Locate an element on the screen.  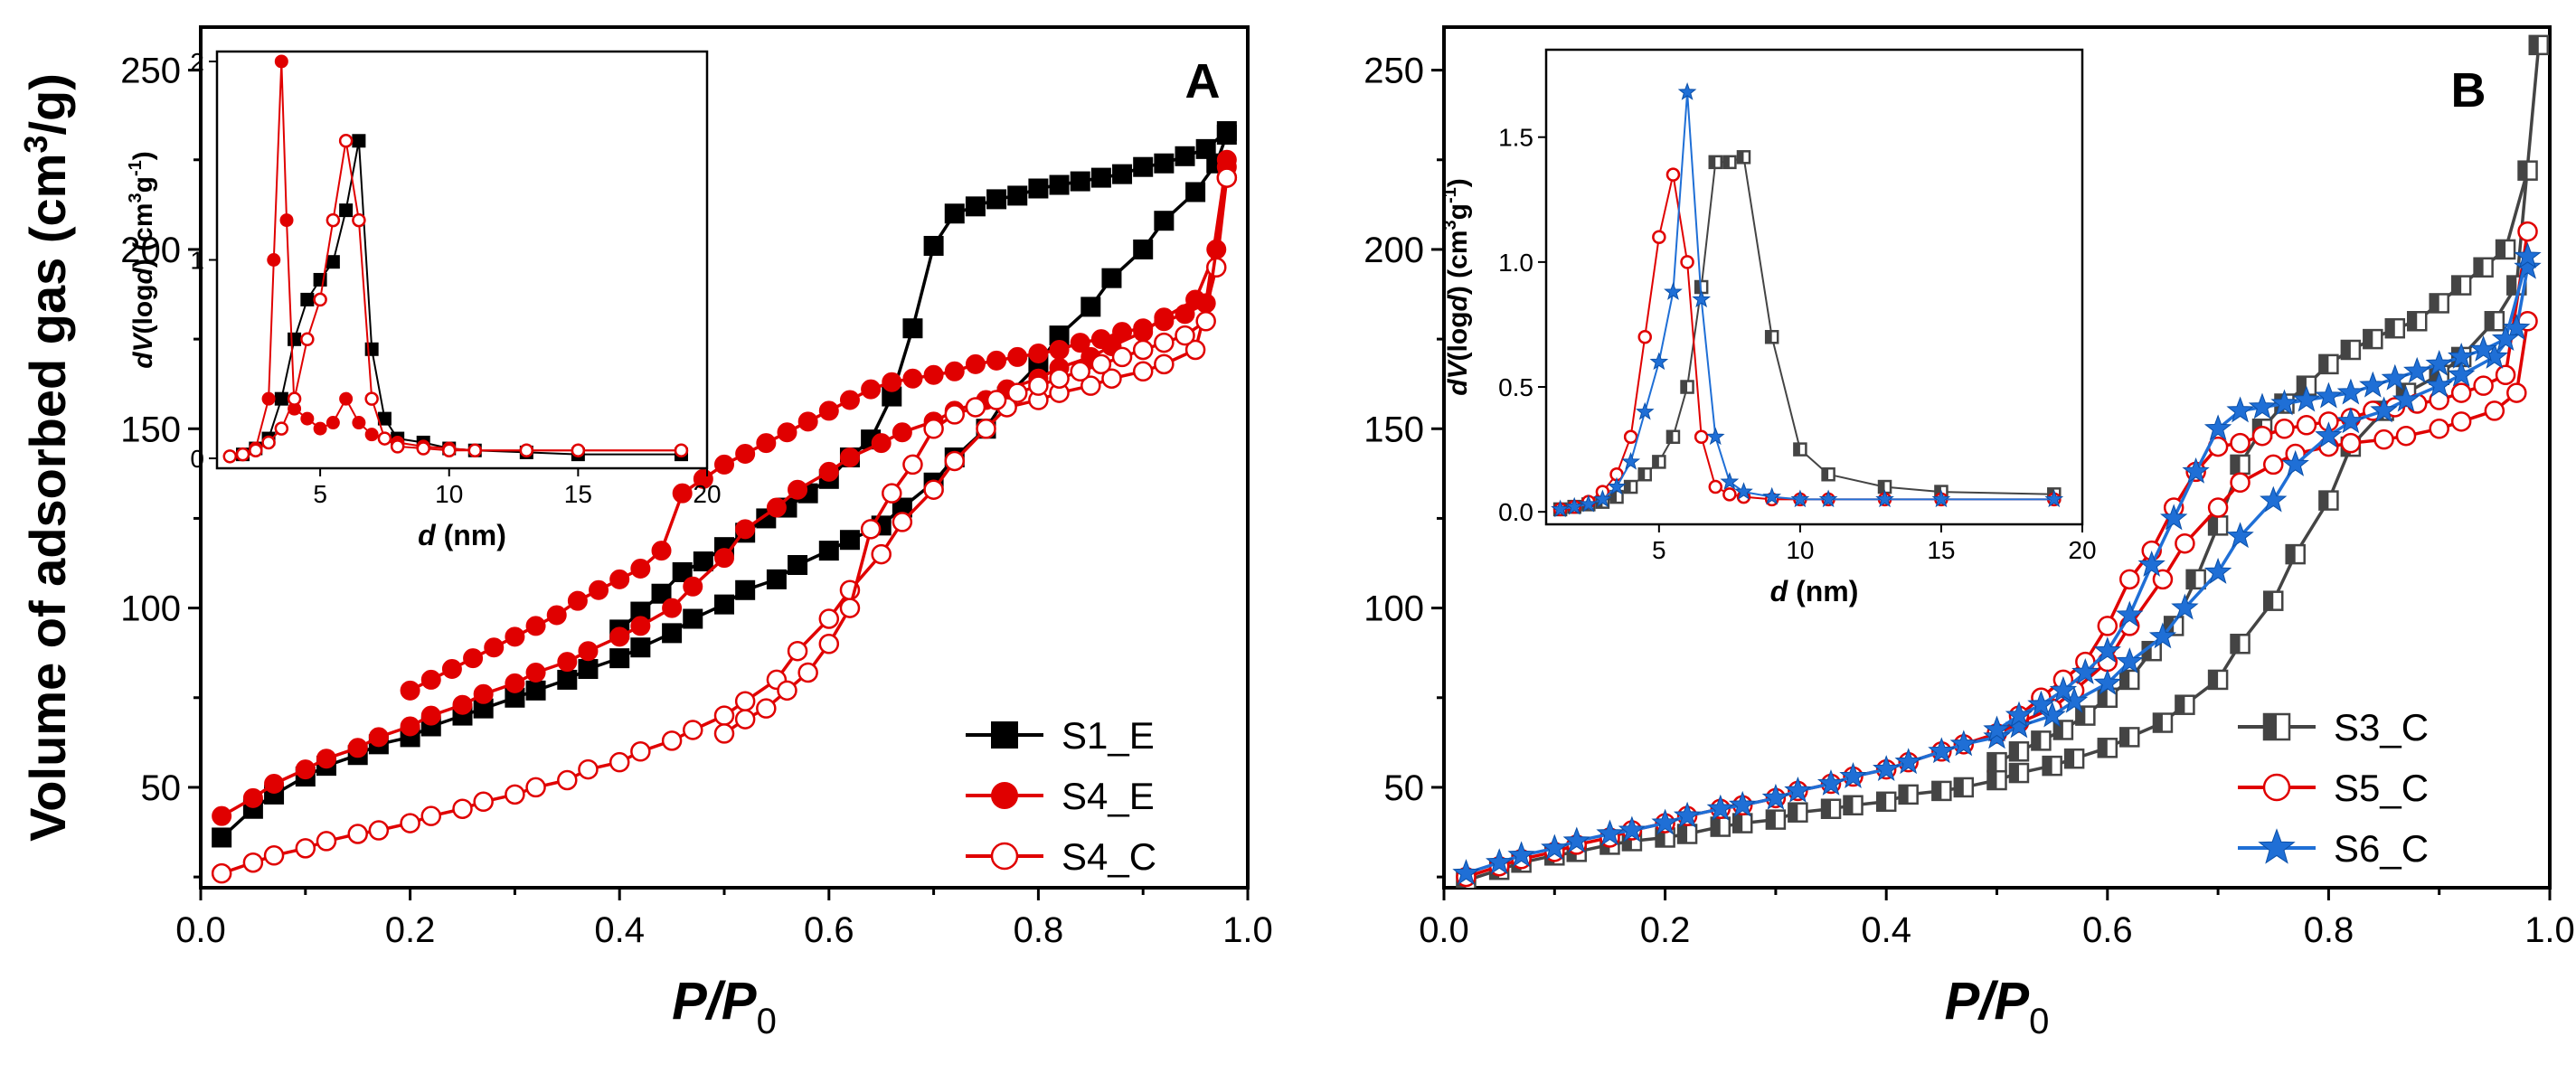
inset-y-label: dV(logd) (cm3g-1) is located at coordinates (142, 260).